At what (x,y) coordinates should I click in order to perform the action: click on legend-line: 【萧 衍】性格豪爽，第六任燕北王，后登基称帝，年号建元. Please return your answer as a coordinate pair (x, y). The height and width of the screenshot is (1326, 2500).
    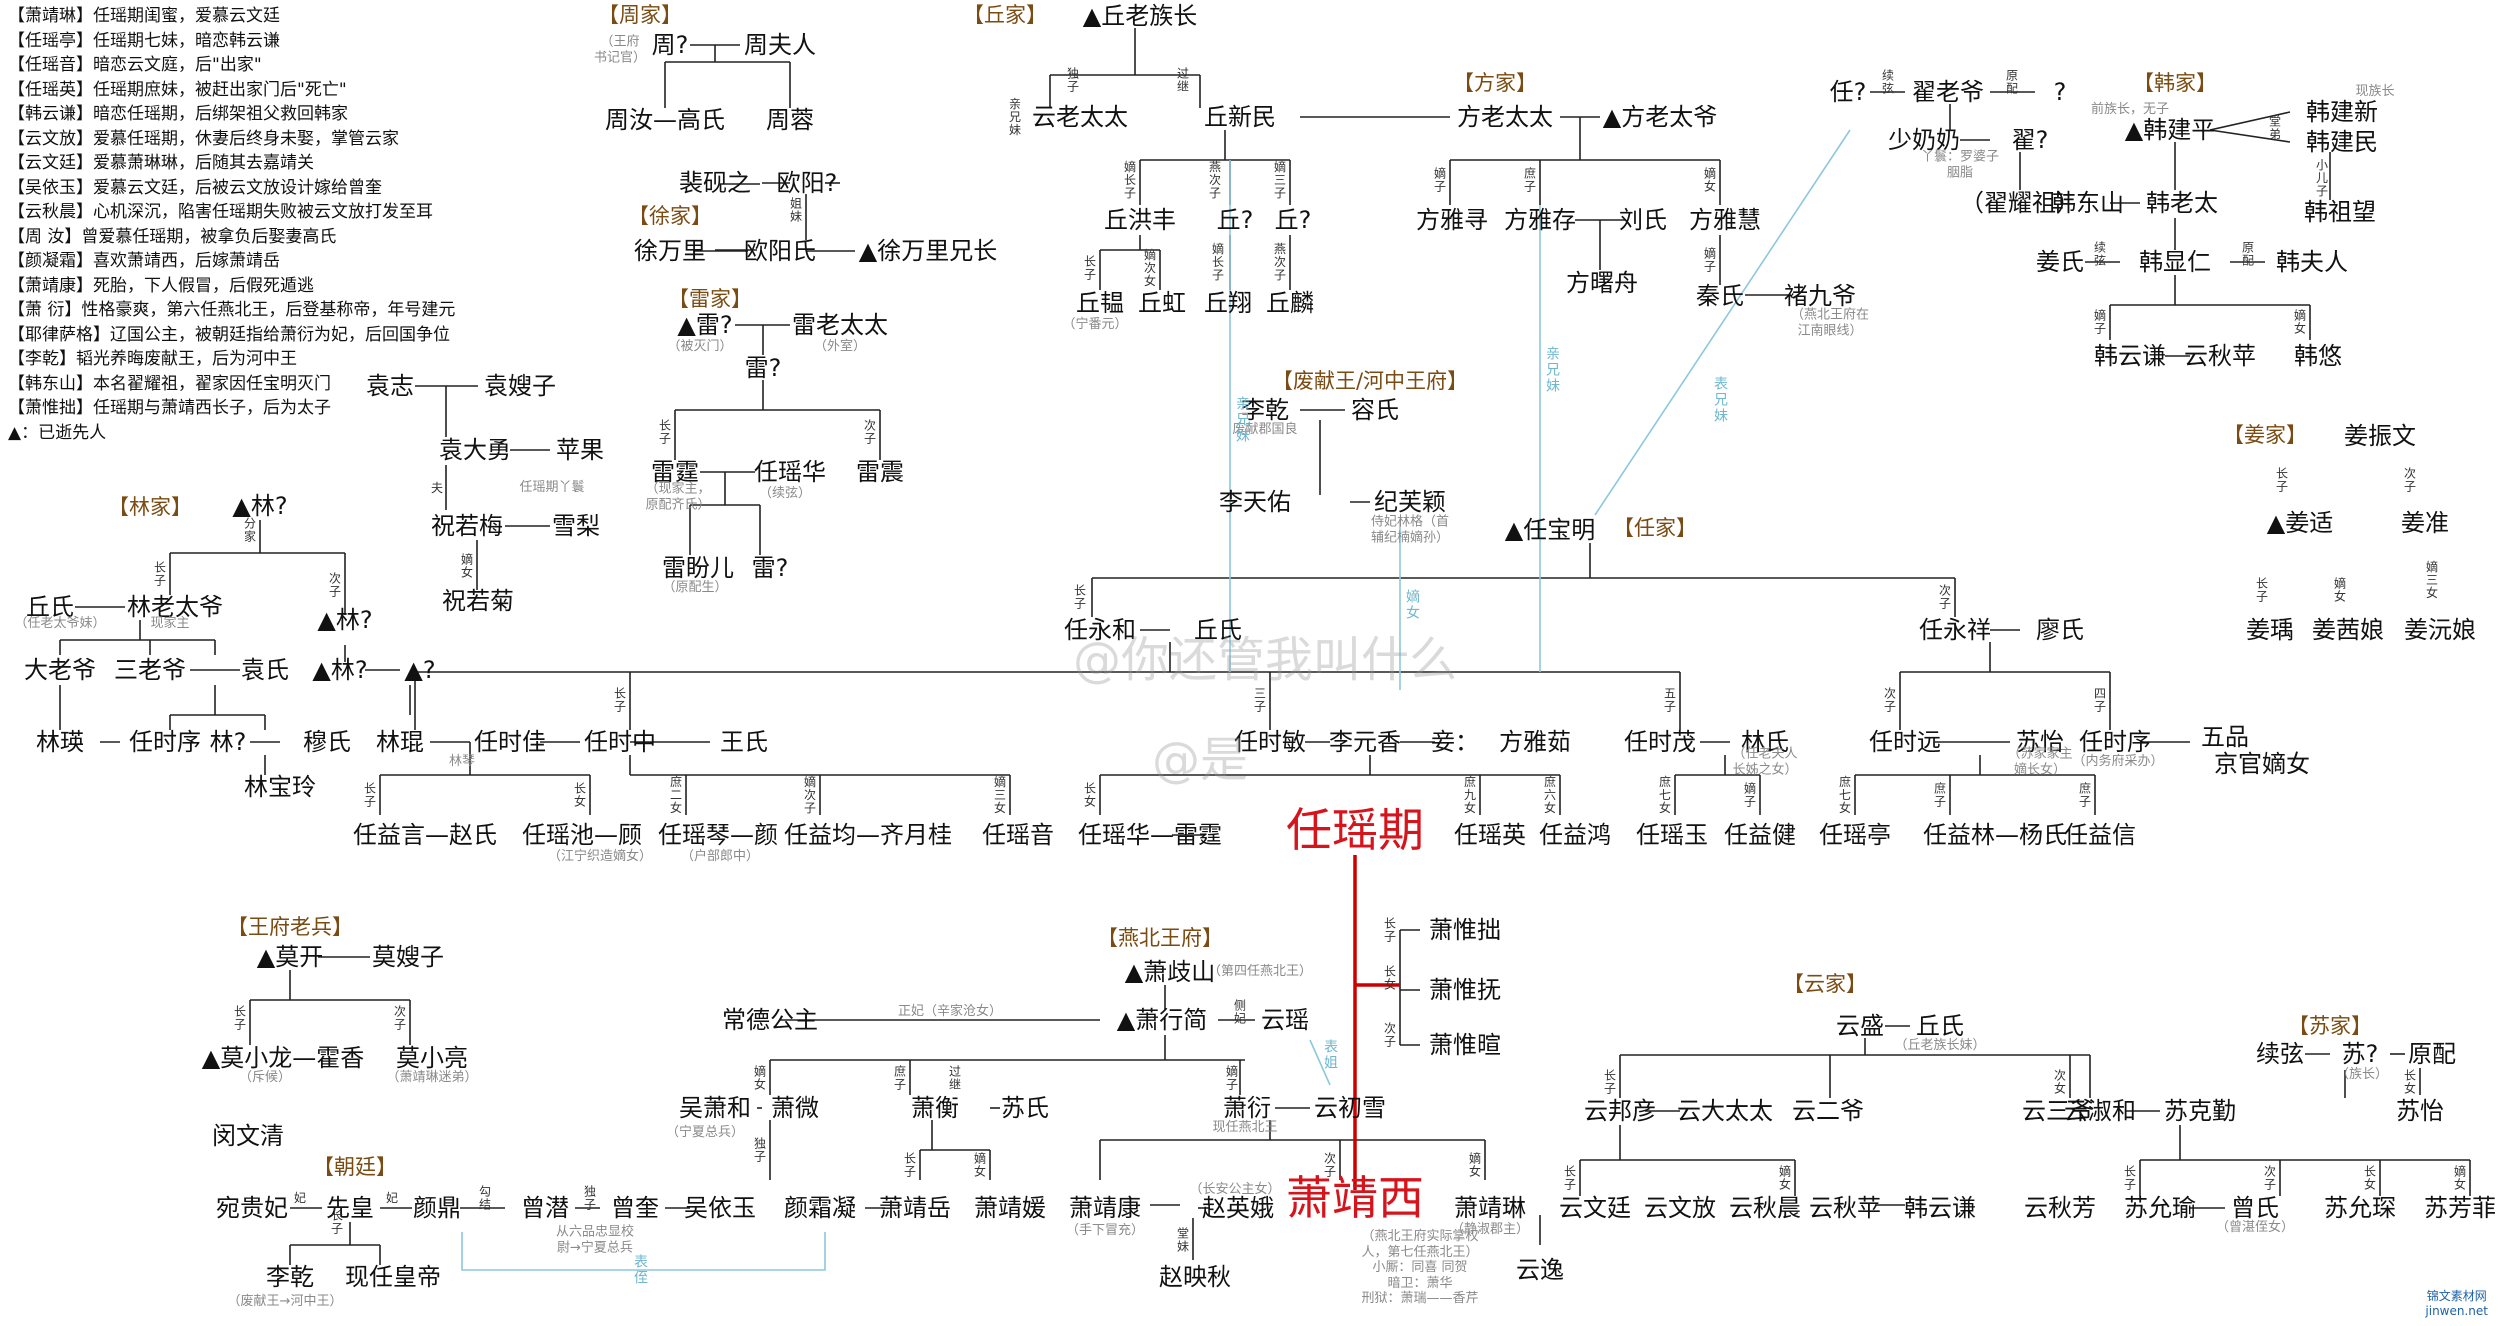
    Looking at the image, I should click on (232, 310).